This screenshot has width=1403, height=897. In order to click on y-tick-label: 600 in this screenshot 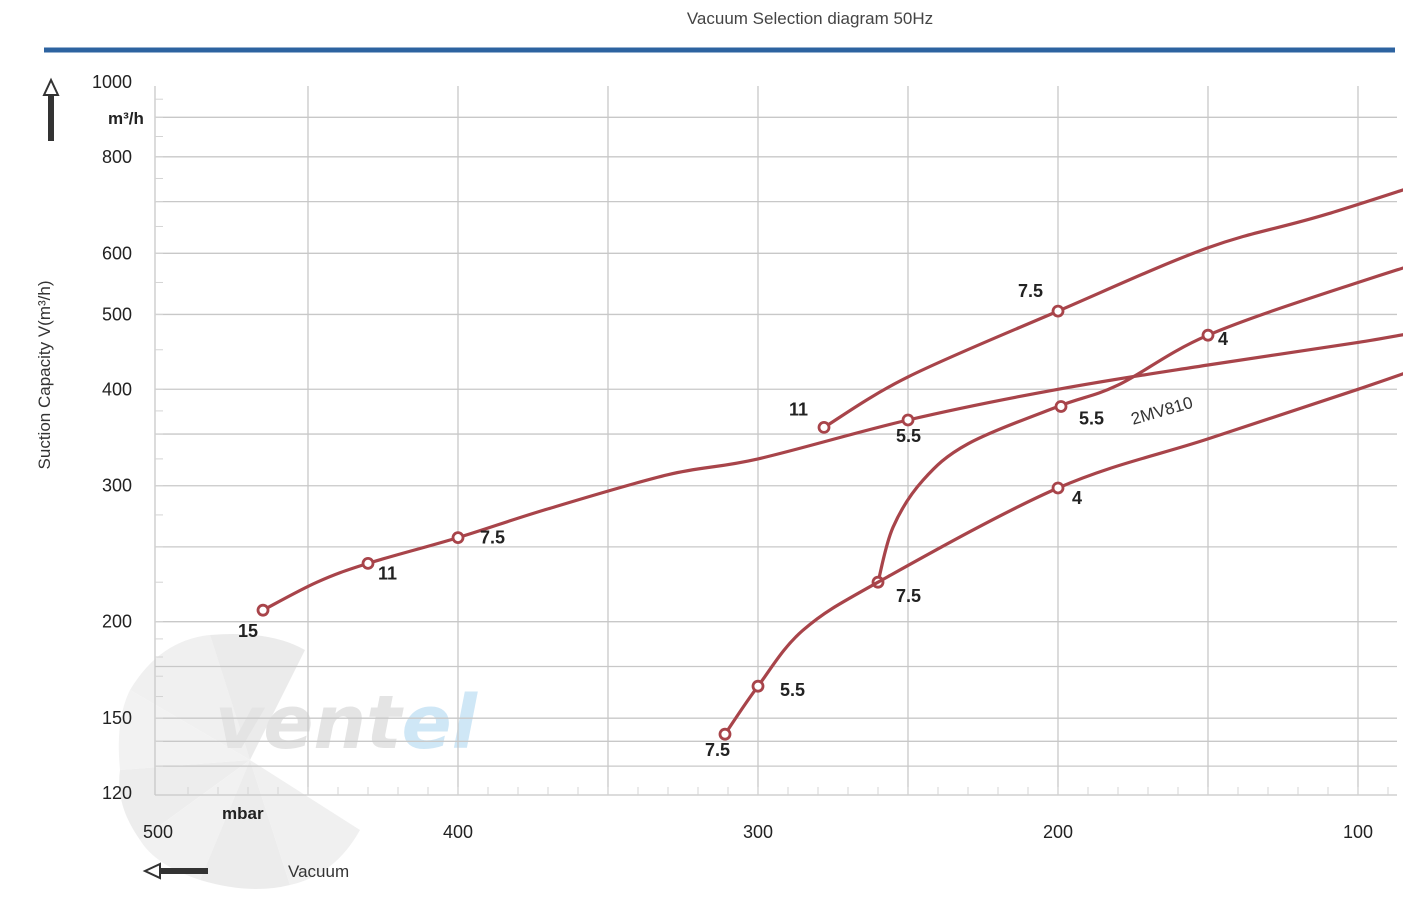, I will do `click(117, 253)`.